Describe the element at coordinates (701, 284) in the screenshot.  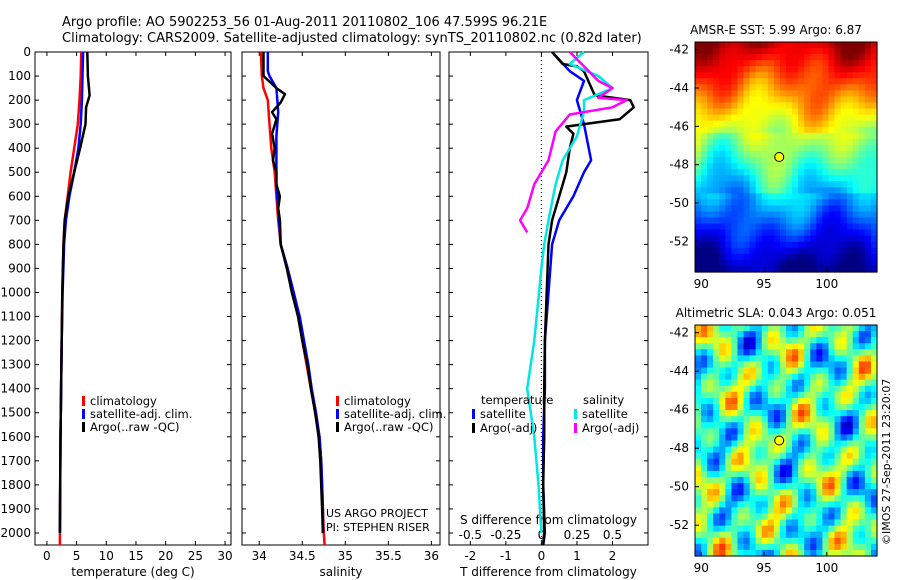
I see `map-x-tick-label: 90` at that location.